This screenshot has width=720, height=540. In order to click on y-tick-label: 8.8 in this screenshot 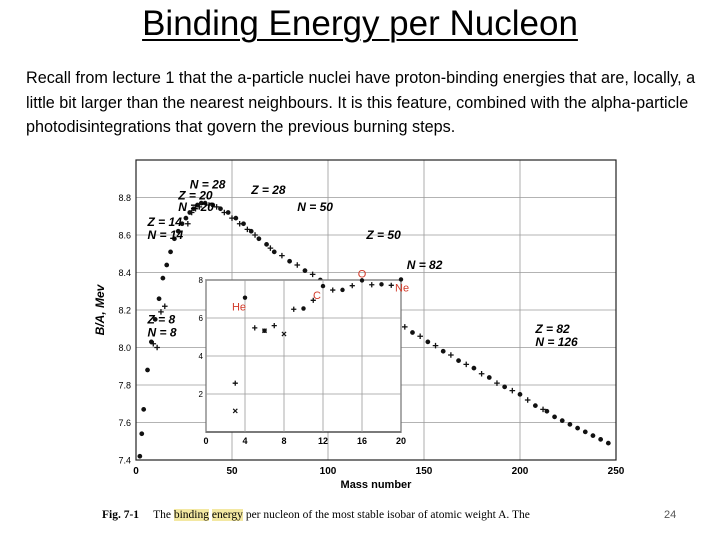, I will do `click(124, 198)`.